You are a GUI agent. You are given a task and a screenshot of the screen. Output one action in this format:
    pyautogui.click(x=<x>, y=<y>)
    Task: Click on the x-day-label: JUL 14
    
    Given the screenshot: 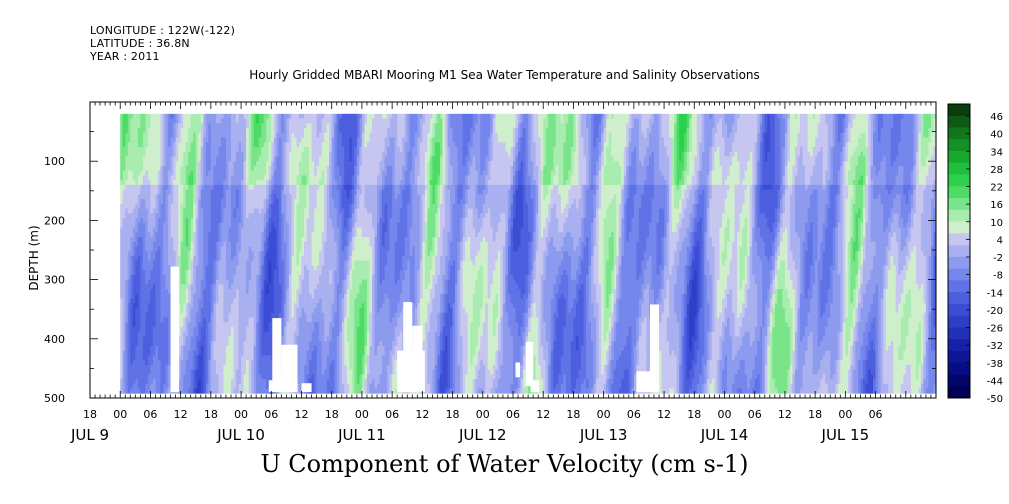 What is the action you would take?
    pyautogui.click(x=724, y=435)
    